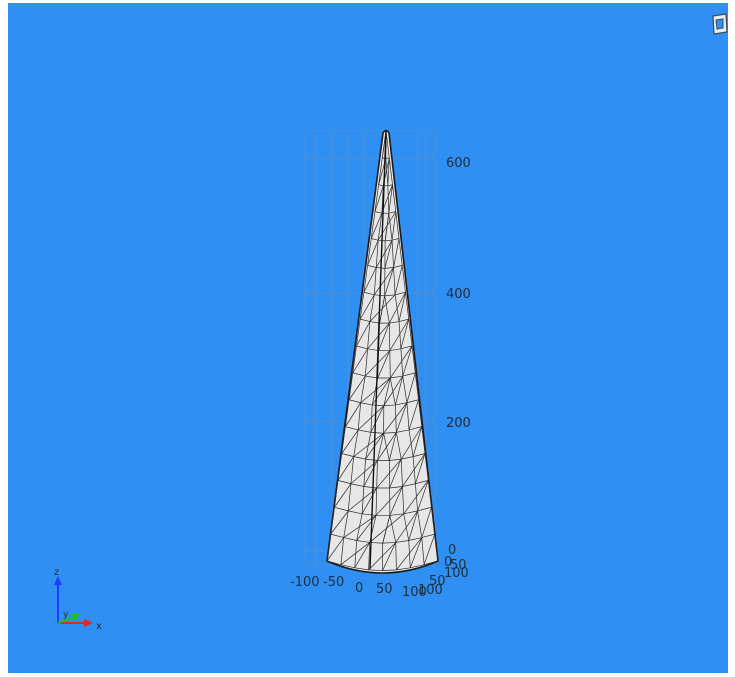 Image resolution: width=735 pixels, height=677 pixels. Describe the element at coordinates (56, 572) in the screenshot. I see `triad-z-label: z` at that location.